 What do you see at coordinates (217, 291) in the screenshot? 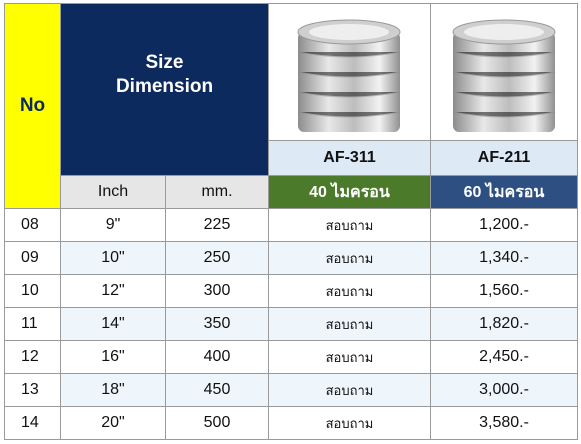
I see `table-cell: 300` at bounding box center [217, 291].